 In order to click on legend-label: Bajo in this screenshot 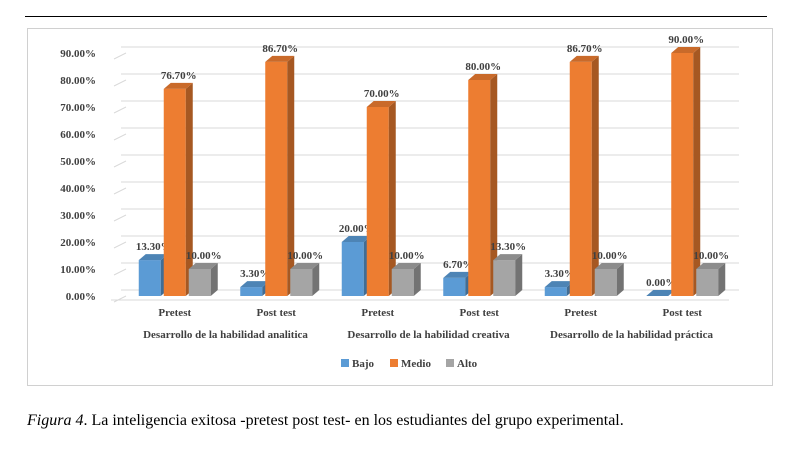, I will do `click(363, 364)`.